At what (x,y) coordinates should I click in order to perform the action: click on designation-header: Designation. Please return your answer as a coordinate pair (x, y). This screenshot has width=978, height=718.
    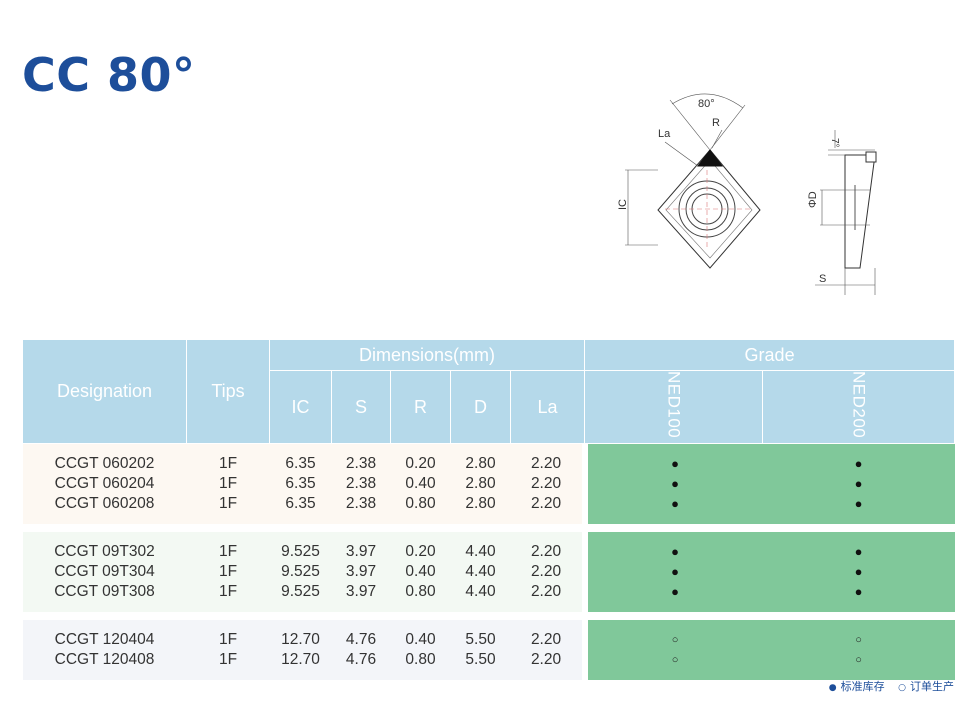
    Looking at the image, I should click on (104, 391).